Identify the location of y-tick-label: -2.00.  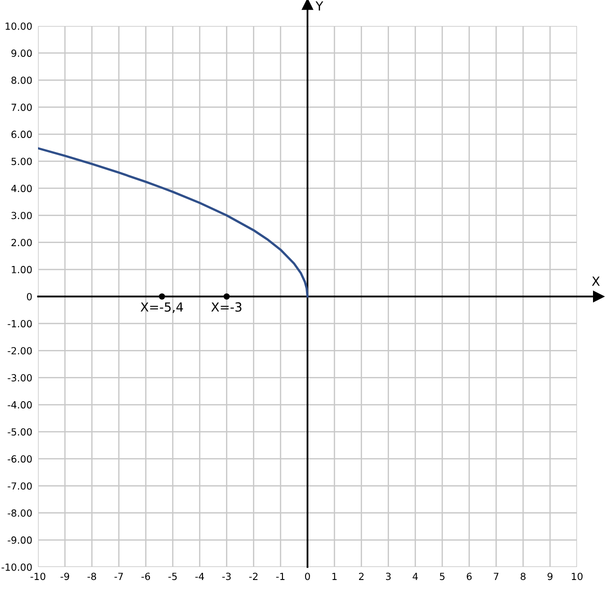
(20, 350).